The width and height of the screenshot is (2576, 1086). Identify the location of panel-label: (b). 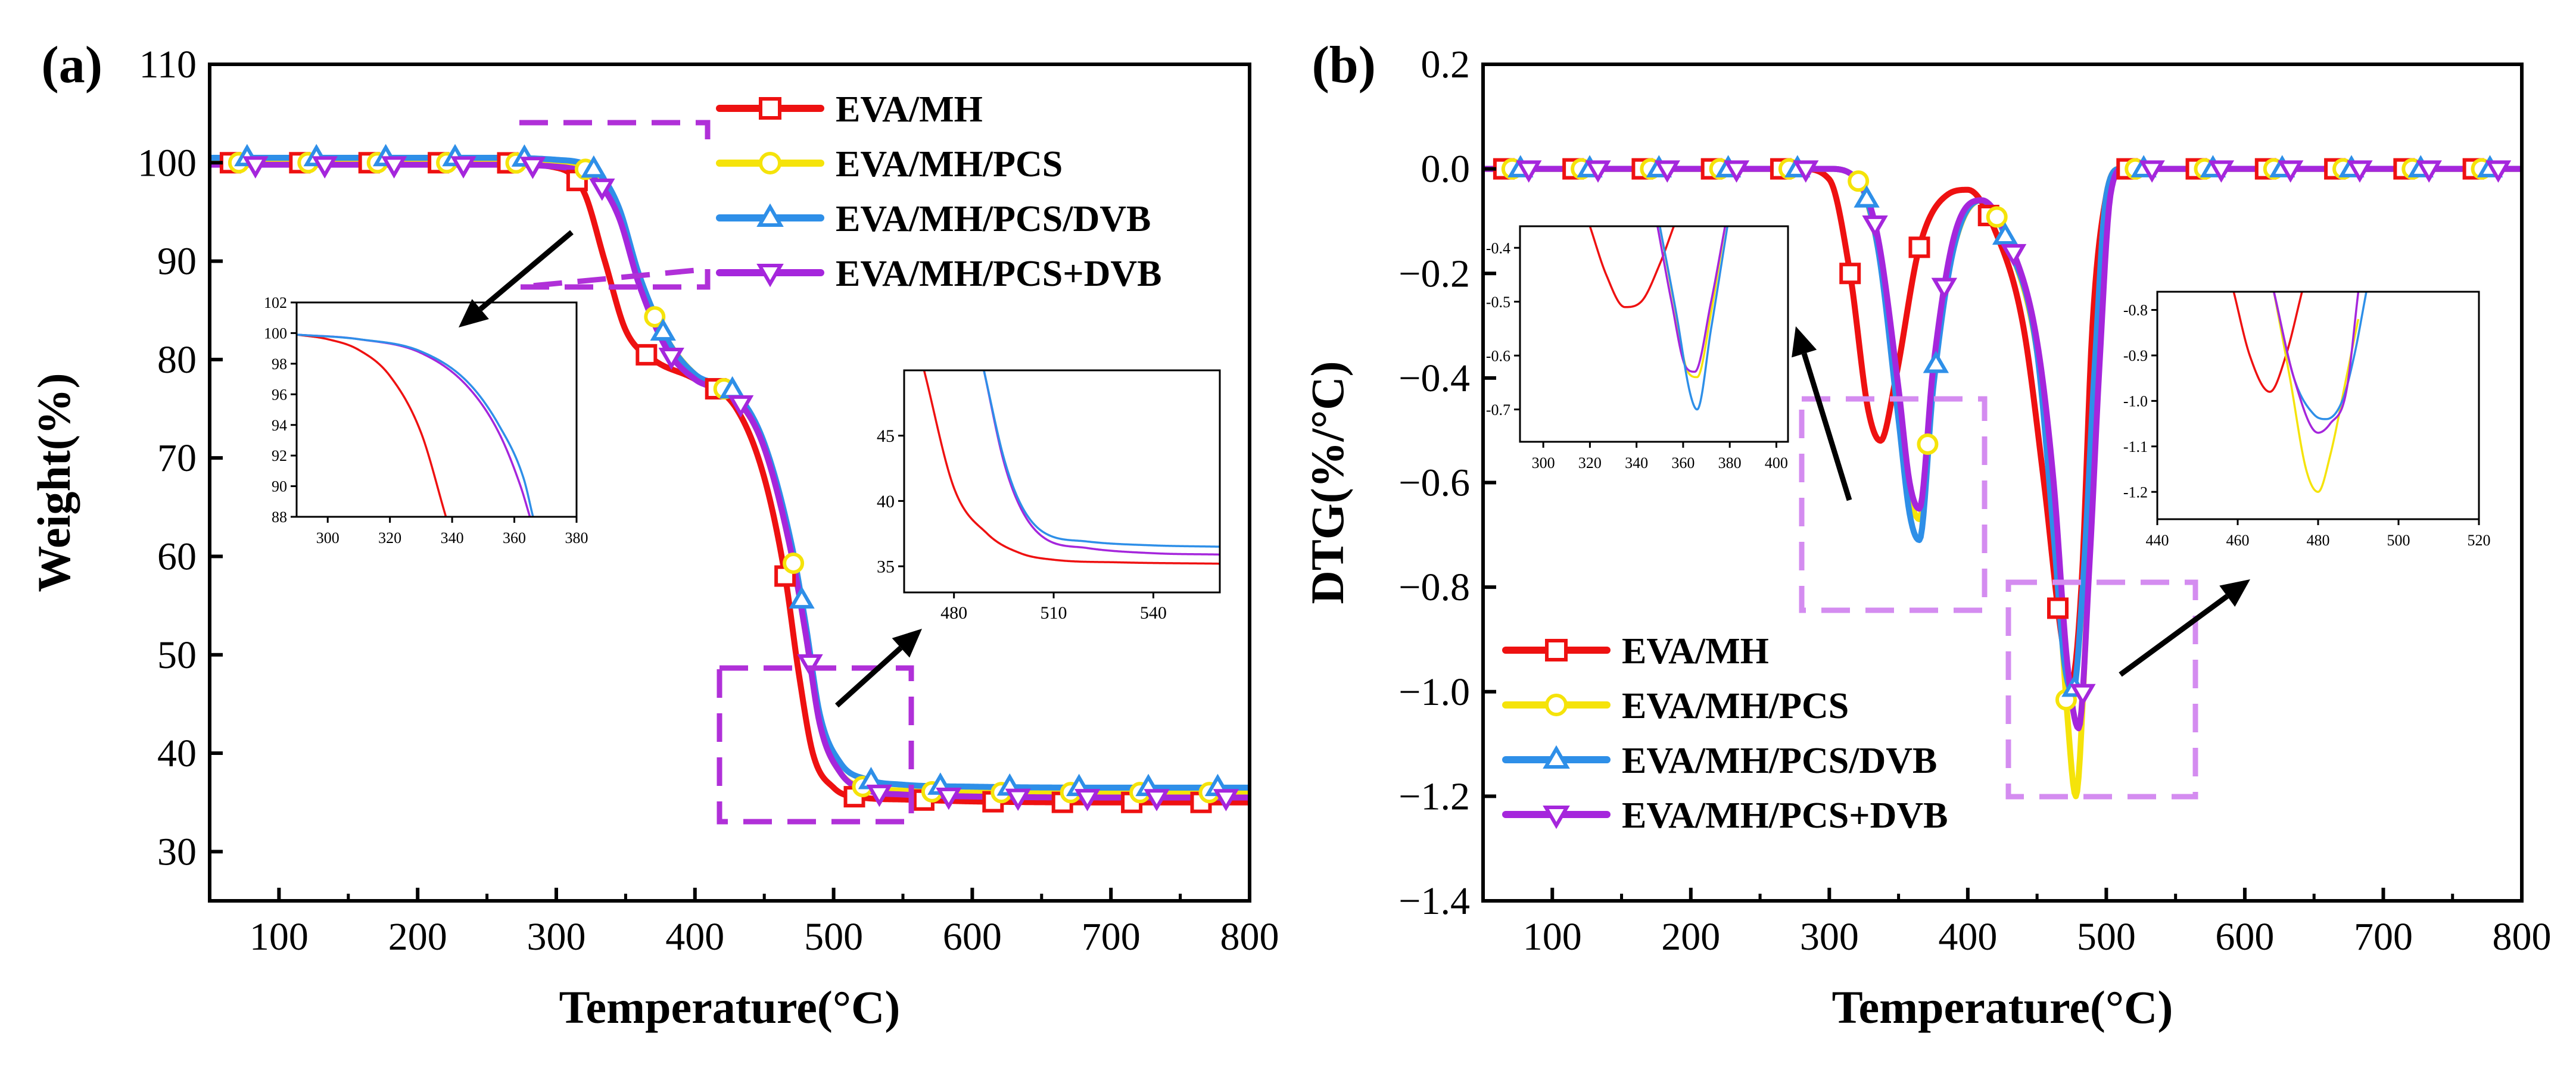
(1344, 65).